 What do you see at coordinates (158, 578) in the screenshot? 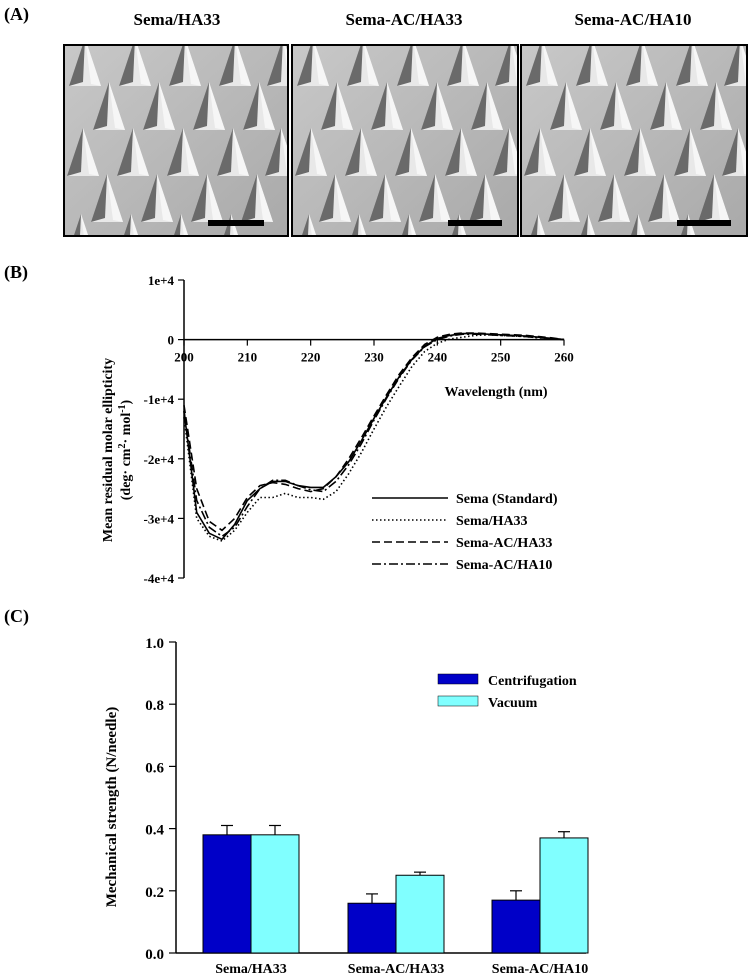
I see `cd-y-tick-label: -4e+4` at bounding box center [158, 578].